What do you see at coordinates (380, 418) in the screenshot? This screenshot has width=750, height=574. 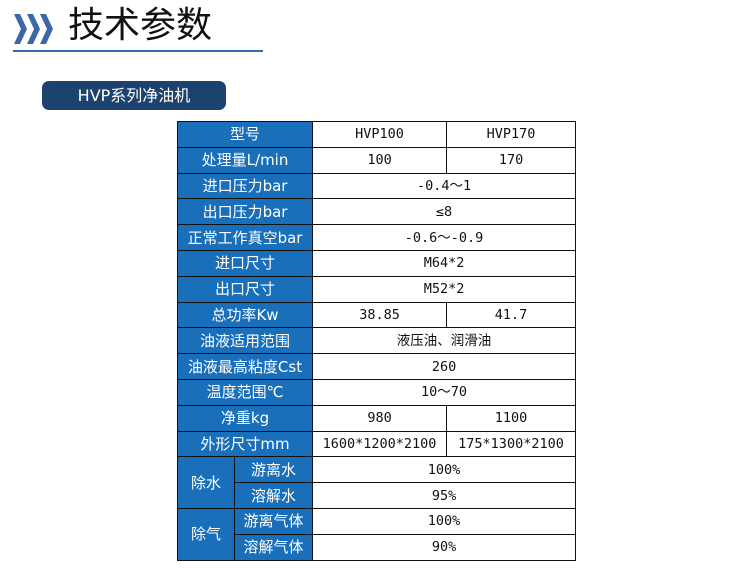 I see `row-value: 980` at bounding box center [380, 418].